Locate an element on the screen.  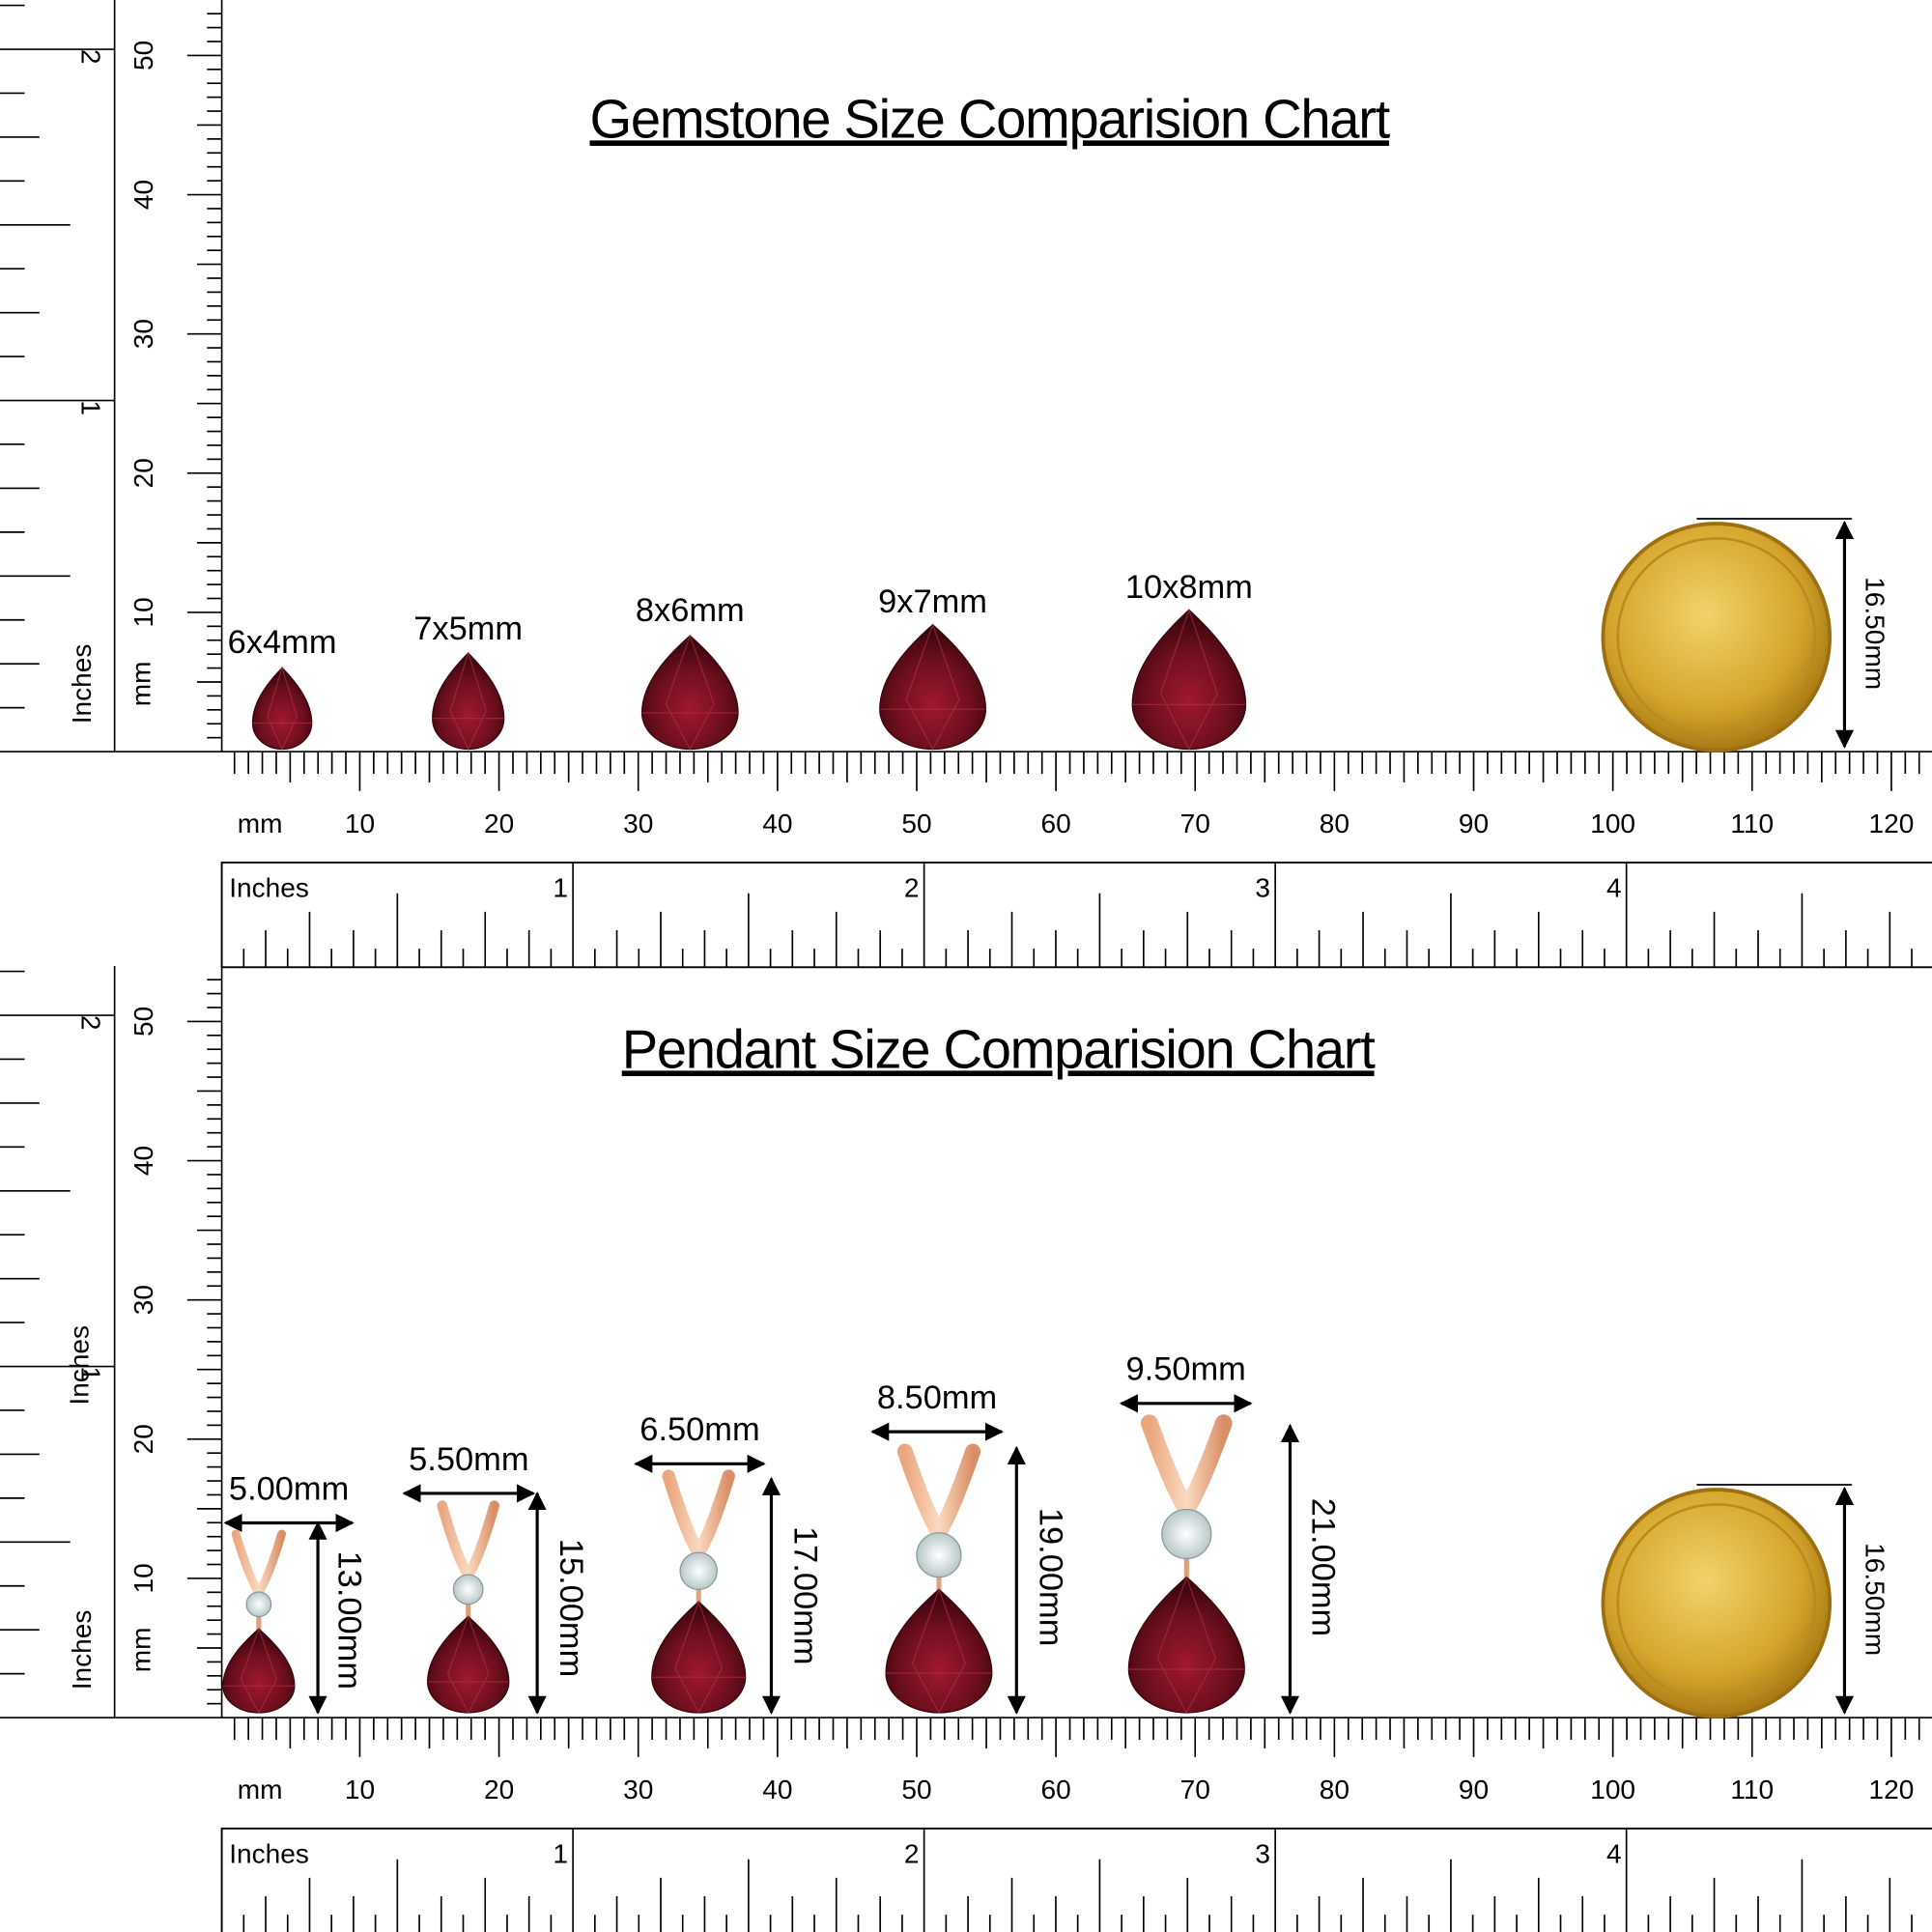
mm-label: 120 is located at coordinates (1892, 823).